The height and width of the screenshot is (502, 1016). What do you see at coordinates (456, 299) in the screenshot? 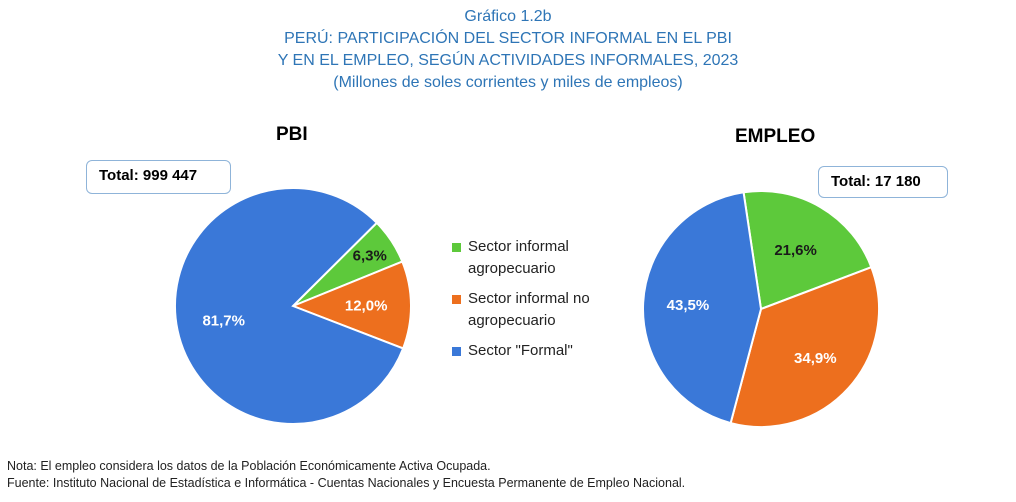
I see `legend-swatch-no-agro` at bounding box center [456, 299].